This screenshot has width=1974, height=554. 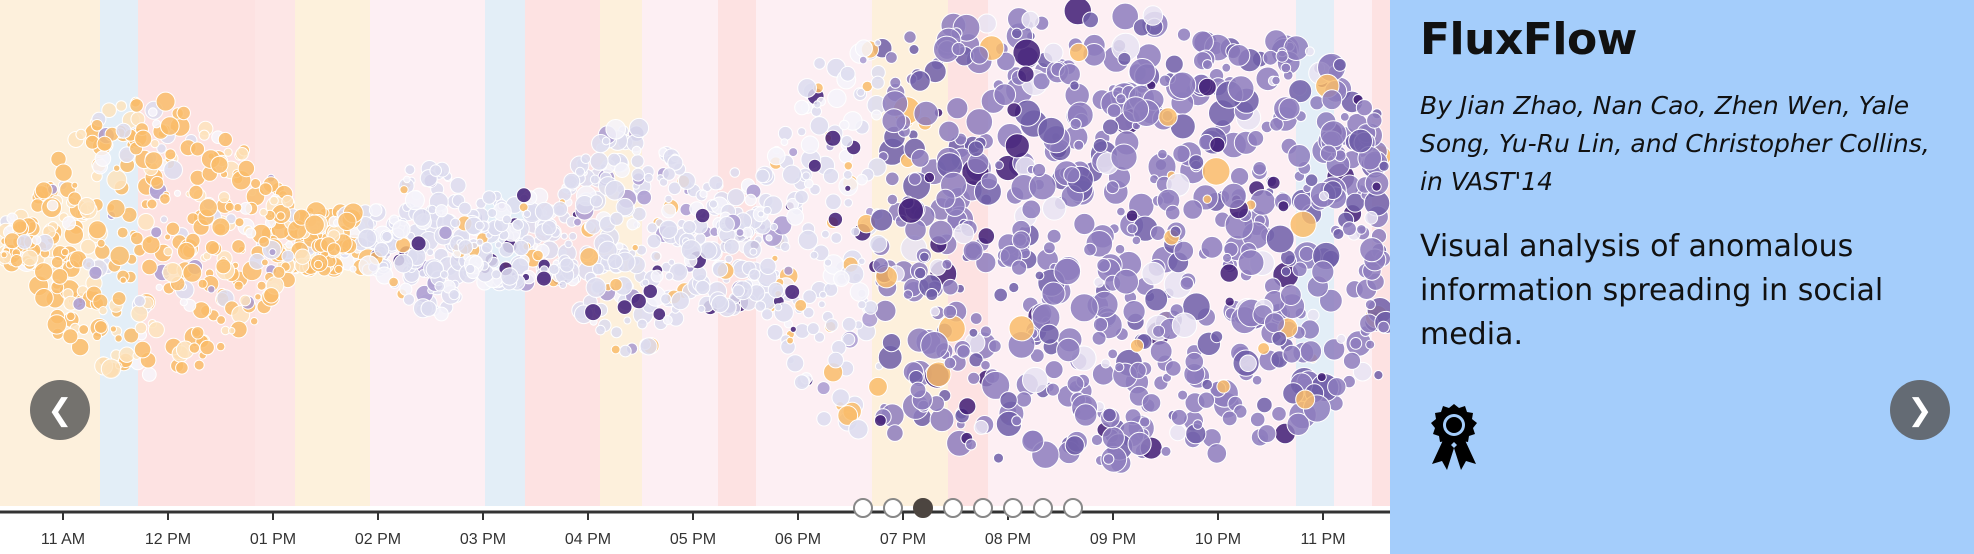 I want to click on axis-tick-label: 11 AM, so click(x=63, y=539).